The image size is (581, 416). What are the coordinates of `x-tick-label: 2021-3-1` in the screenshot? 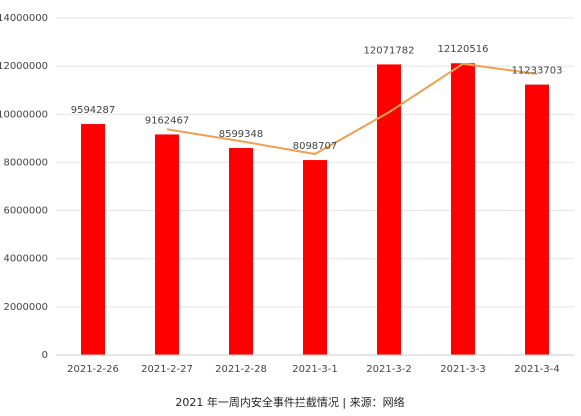 It's located at (314, 369).